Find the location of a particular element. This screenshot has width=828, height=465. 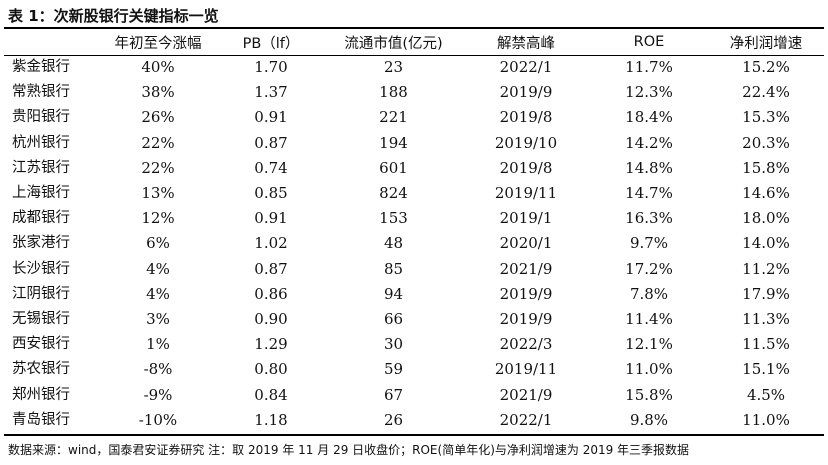

cell-profit-growth: 11.3% is located at coordinates (766, 318).